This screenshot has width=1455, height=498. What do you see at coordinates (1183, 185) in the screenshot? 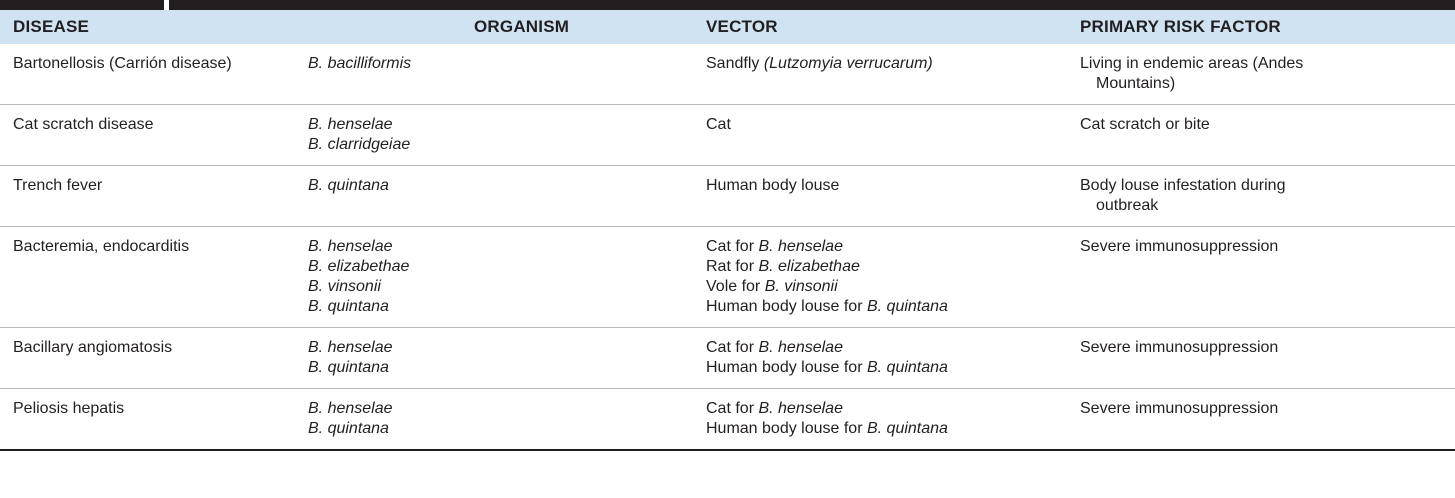
I see `risk-text: Body louse infestation during` at bounding box center [1183, 185].